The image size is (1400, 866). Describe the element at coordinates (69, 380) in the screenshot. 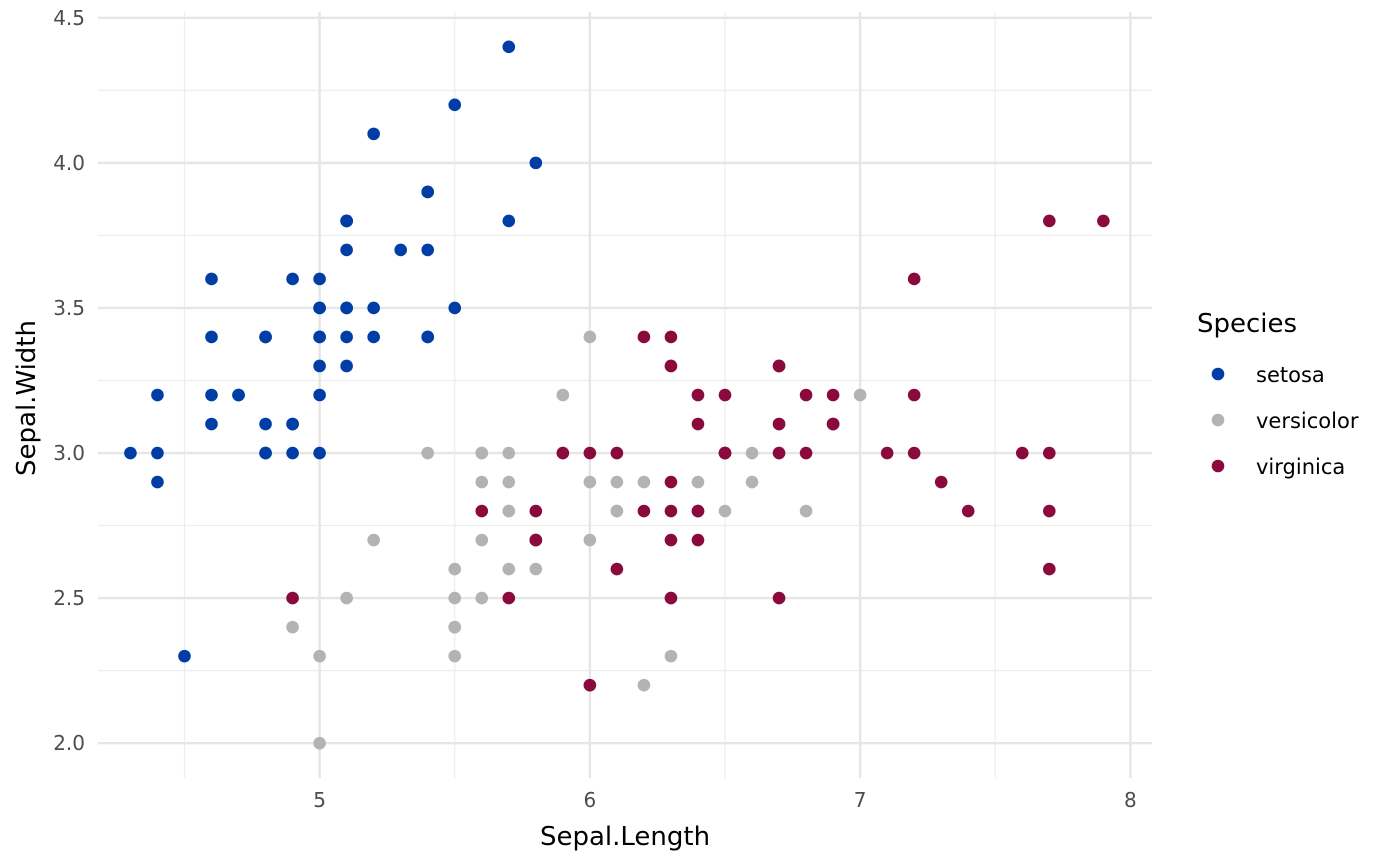

I see `y-axis-tick-labels: 2.0 2.5 3.0 3.5 4.0 4.5` at that location.